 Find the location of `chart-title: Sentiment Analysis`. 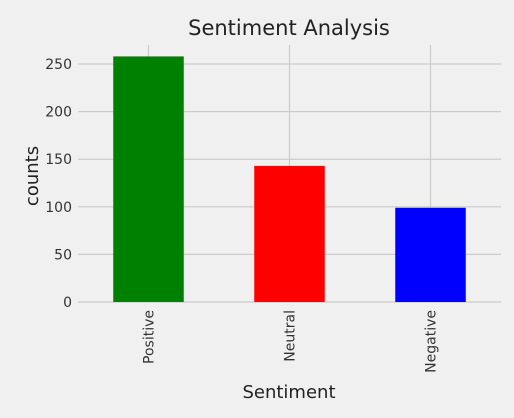

chart-title: Sentiment Analysis is located at coordinates (289, 28).